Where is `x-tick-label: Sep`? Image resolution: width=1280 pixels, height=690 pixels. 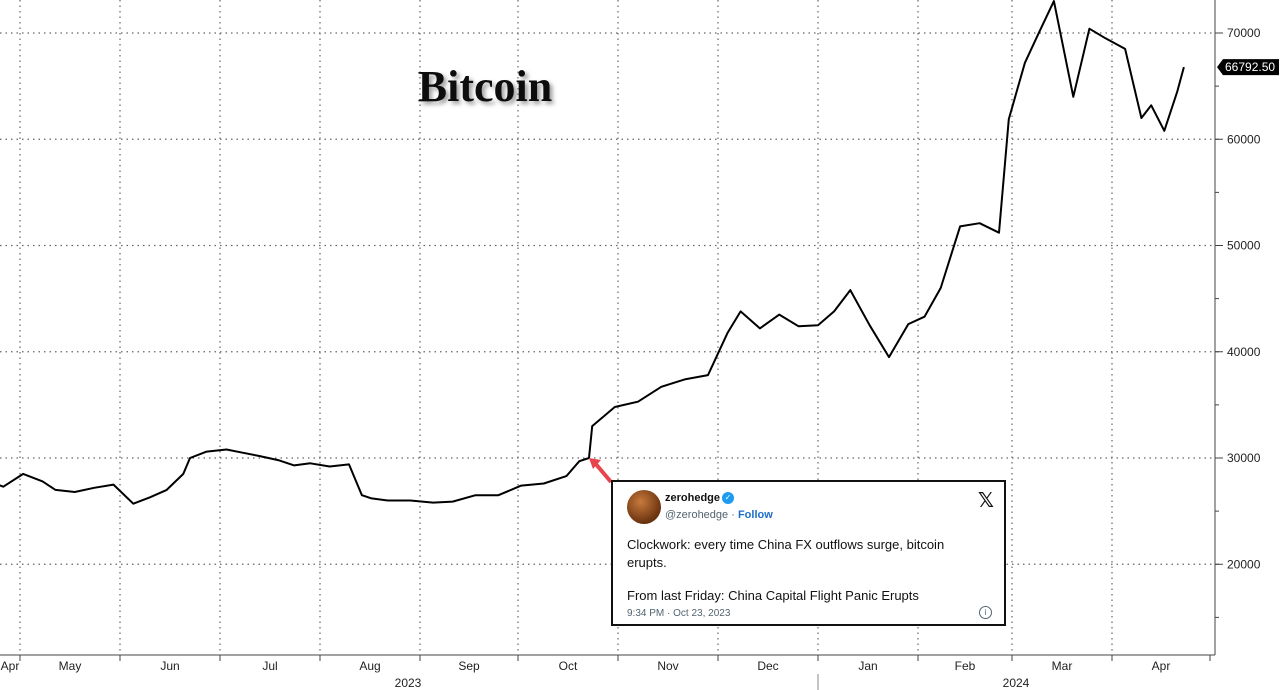
x-tick-label: Sep is located at coordinates (469, 666).